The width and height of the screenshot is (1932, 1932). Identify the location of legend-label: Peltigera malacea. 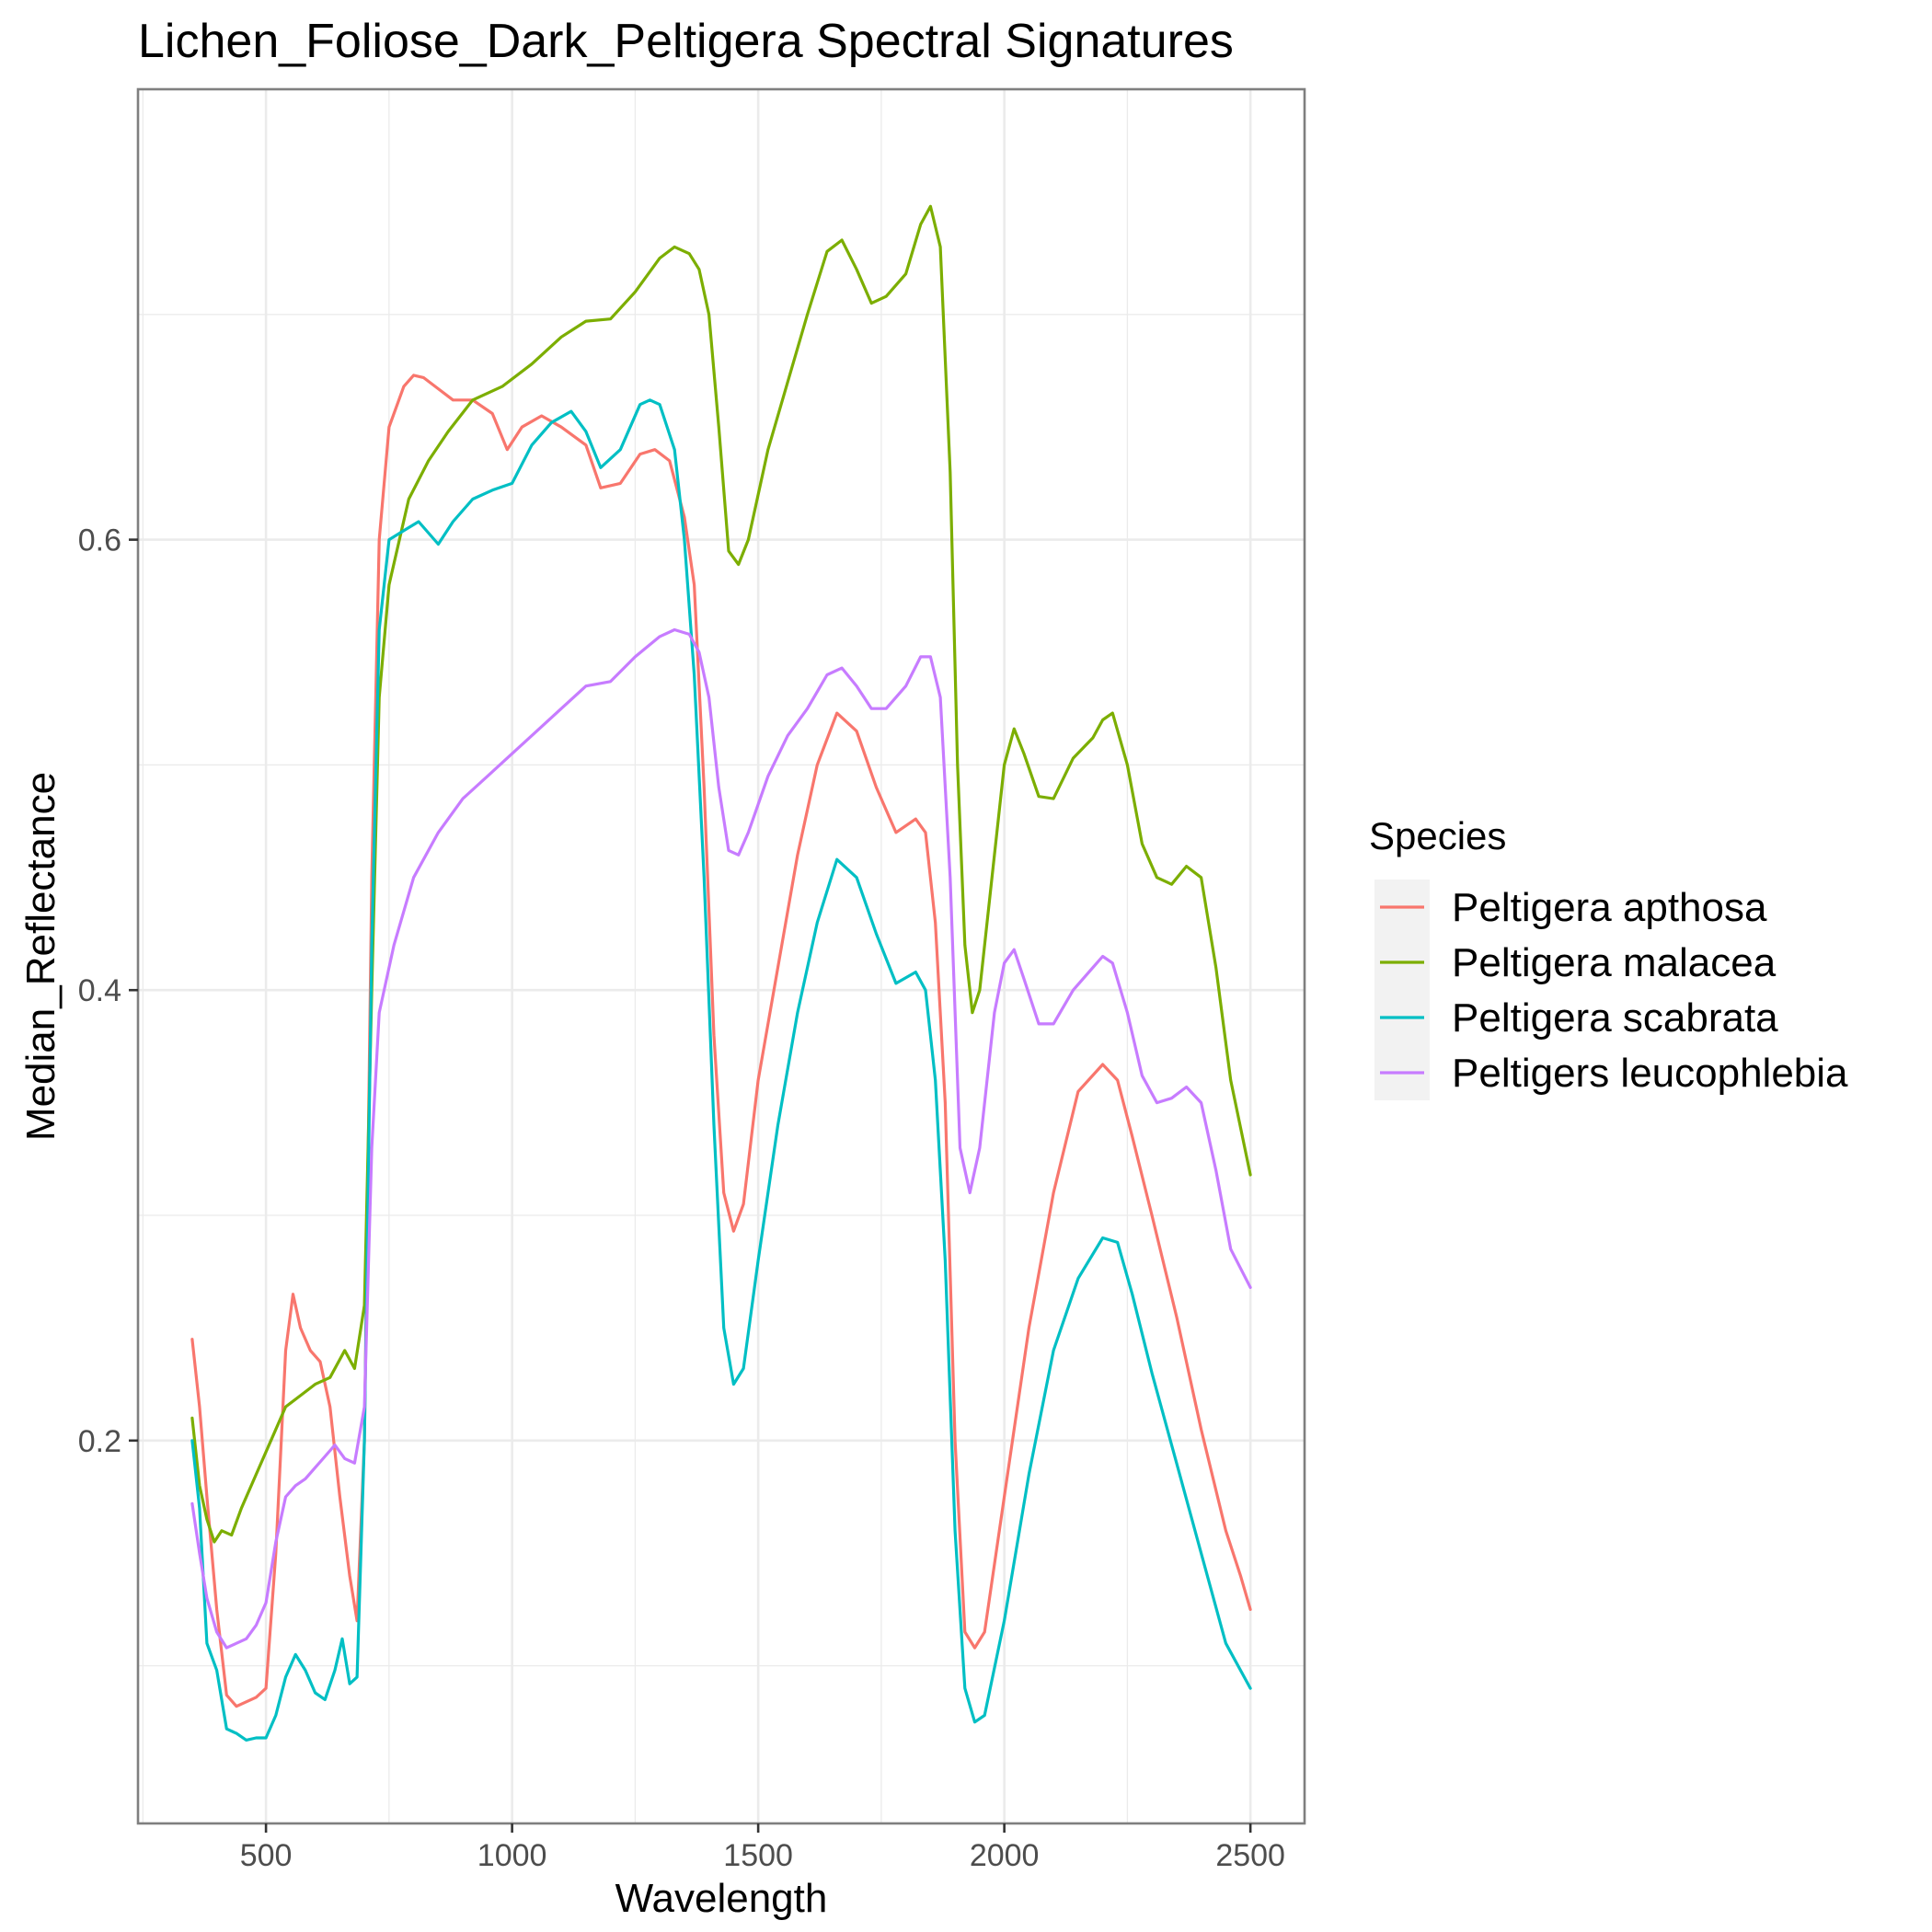
(1614, 962).